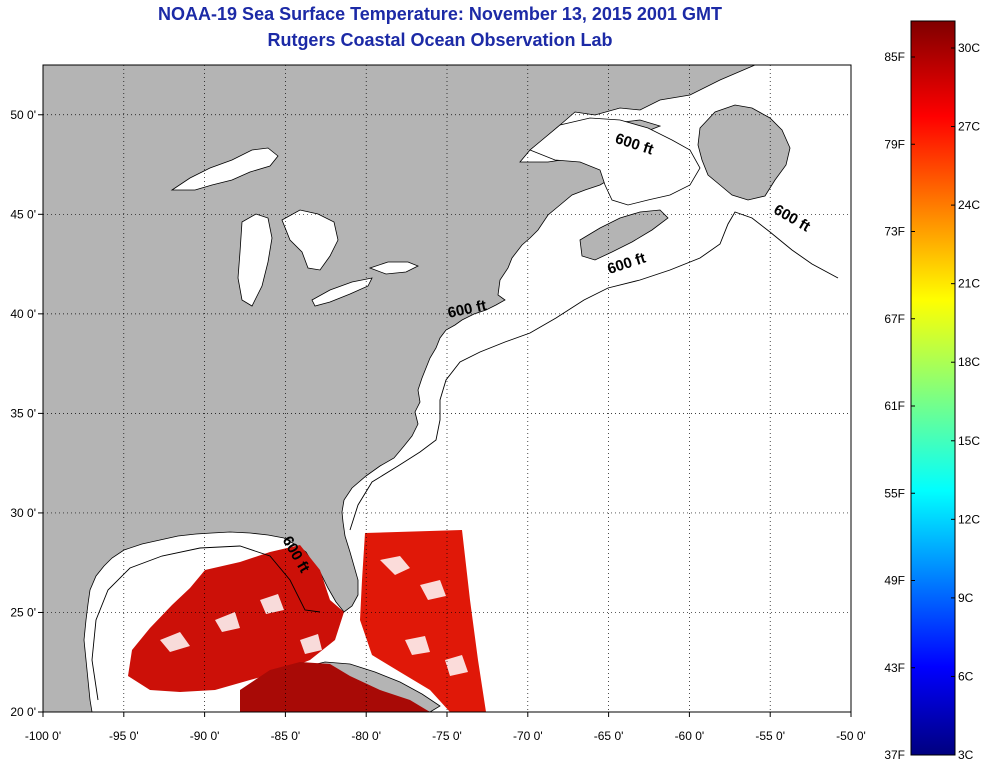 This screenshot has width=984, height=770. I want to click on colorbar-c-label: 6C, so click(966, 676).